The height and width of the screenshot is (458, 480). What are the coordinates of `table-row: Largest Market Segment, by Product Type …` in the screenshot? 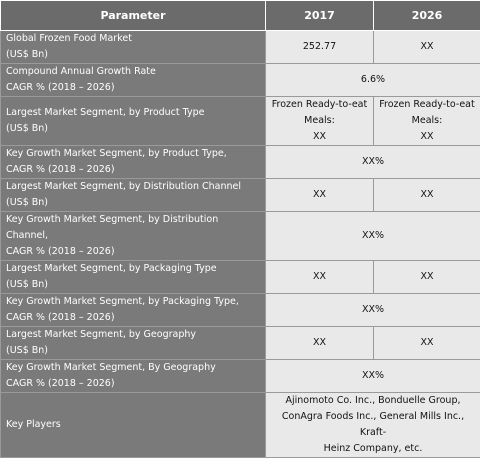 It's located at (240, 121).